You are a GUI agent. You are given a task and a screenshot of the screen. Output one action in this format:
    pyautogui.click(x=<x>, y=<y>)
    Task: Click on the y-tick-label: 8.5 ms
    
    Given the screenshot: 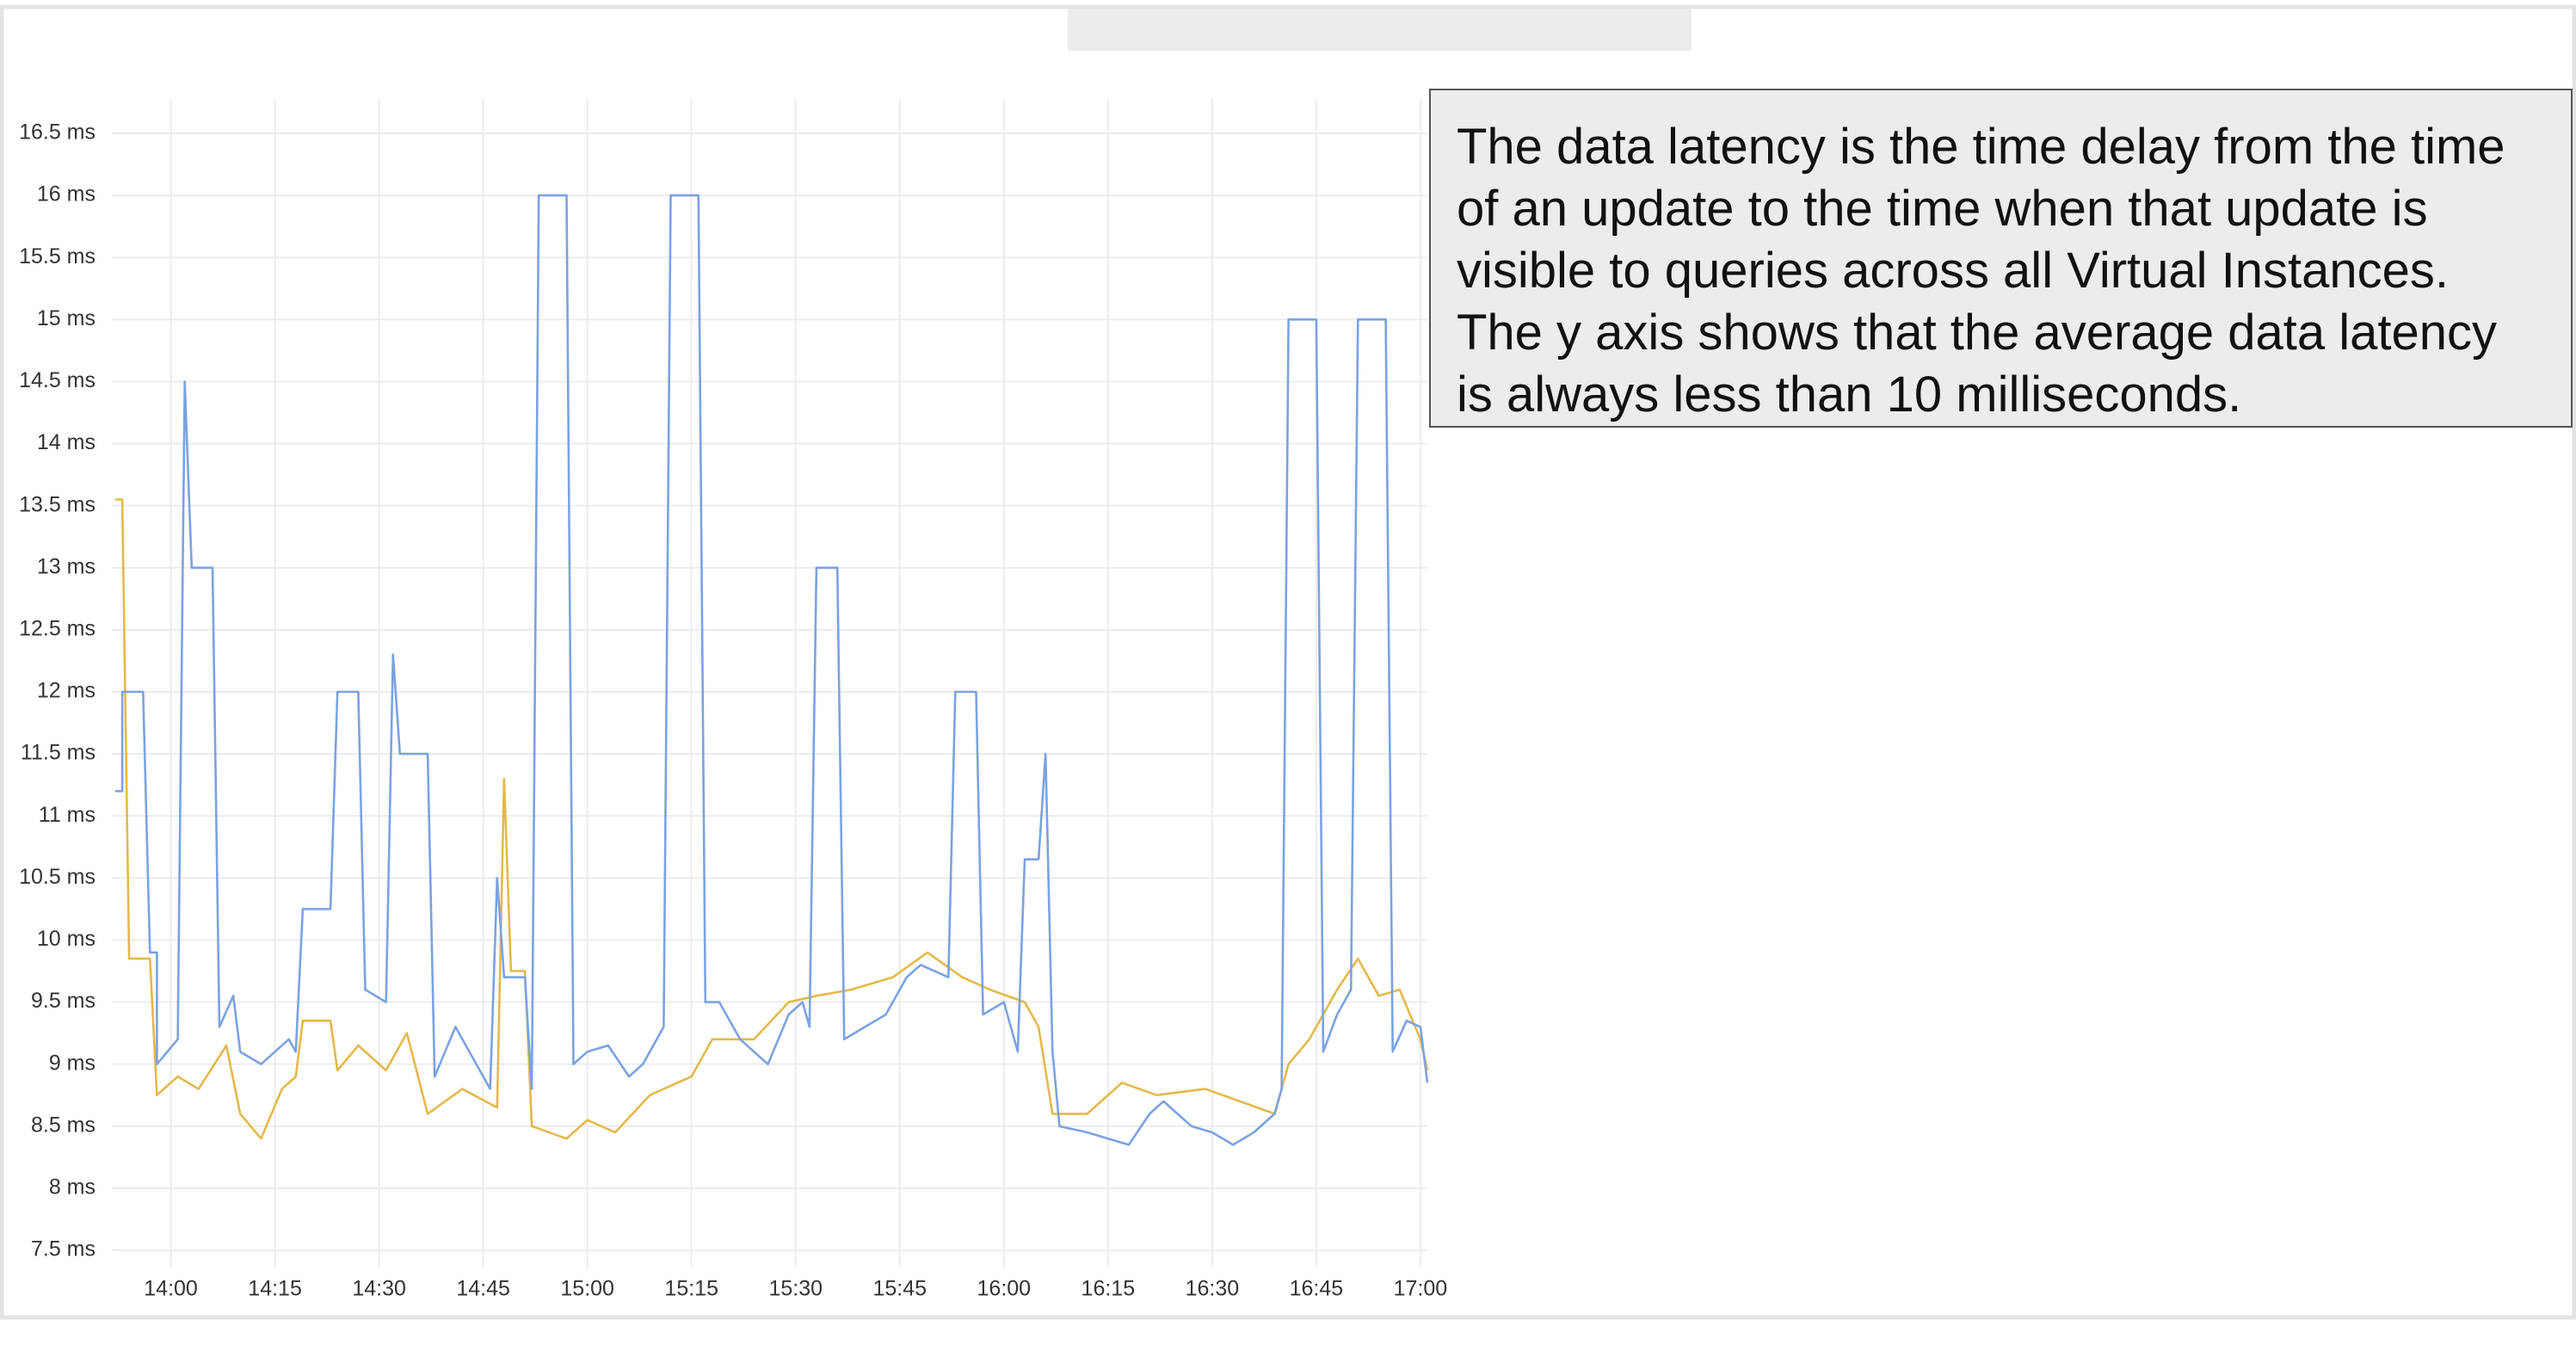 What is the action you would take?
    pyautogui.click(x=63, y=1125)
    